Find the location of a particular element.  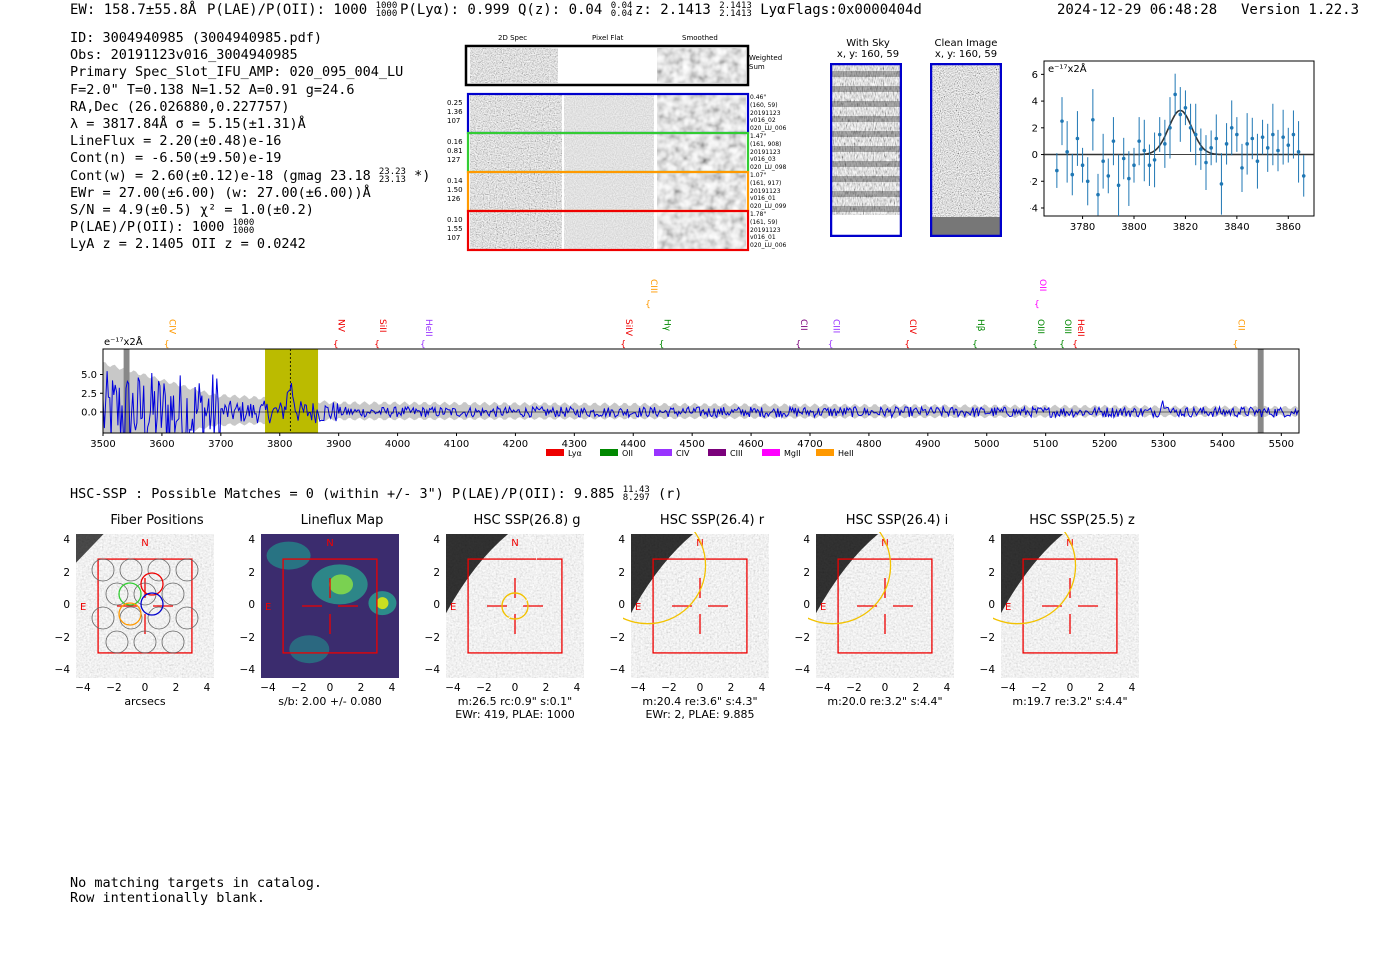

spec2d-col-title: Smoothed is located at coordinates (700, 38).